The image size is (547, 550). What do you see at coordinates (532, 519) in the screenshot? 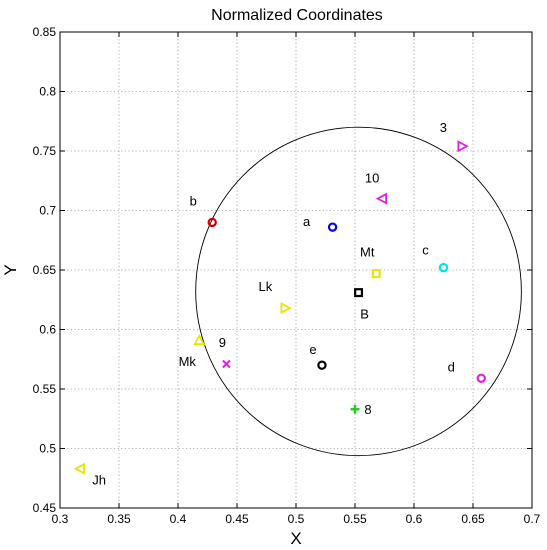
I see `x-tick-label: 0.7` at bounding box center [532, 519].